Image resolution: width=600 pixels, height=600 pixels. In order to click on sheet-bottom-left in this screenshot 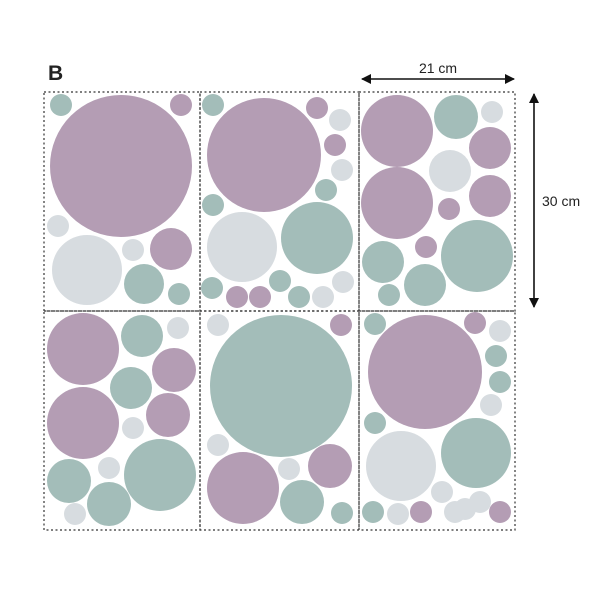, I will do `click(122, 420)`.